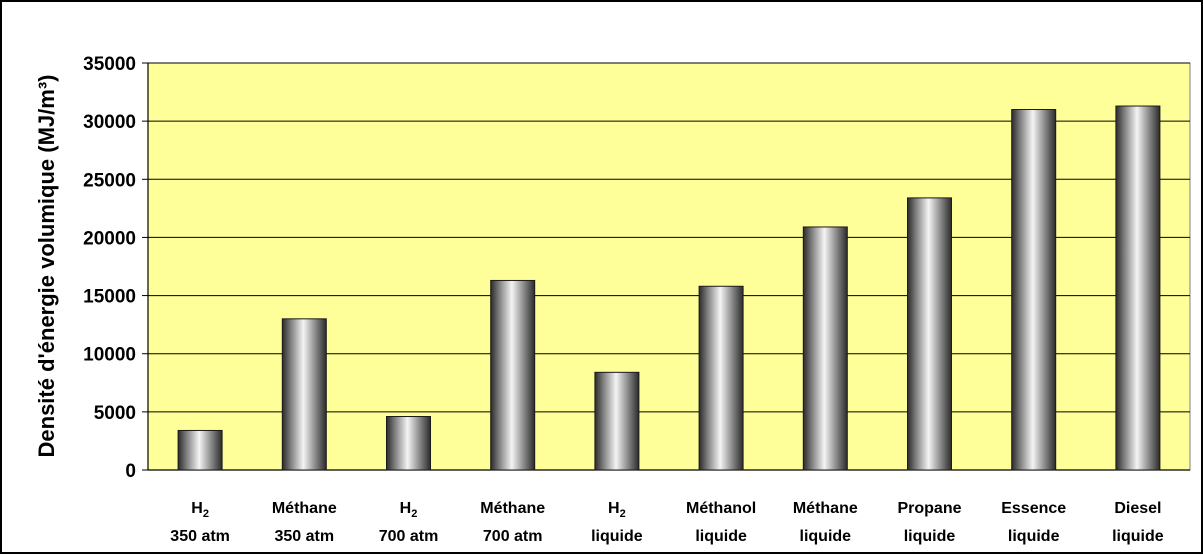 The image size is (1203, 557). Describe the element at coordinates (109, 122) in the screenshot. I see `y-tick-label: 30000` at that location.